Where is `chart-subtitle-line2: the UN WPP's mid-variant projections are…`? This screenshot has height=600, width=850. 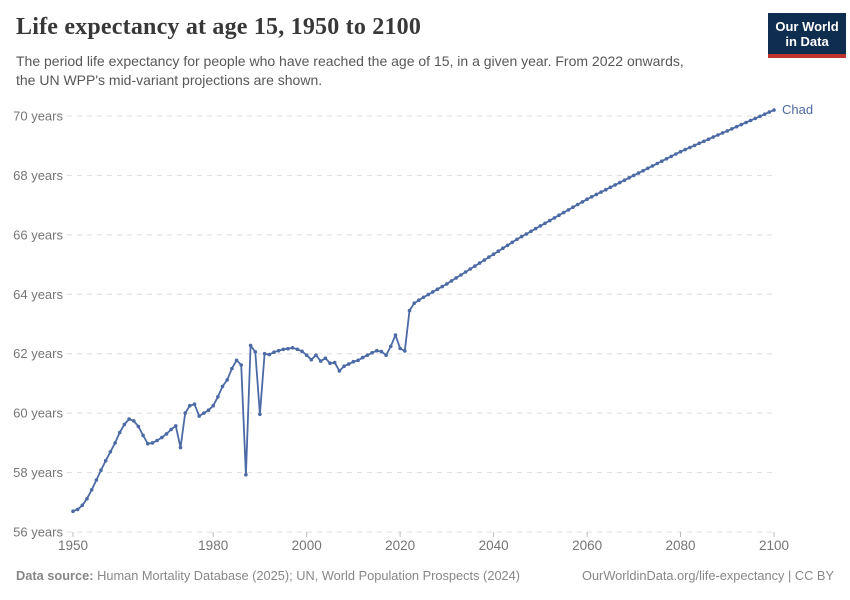 chart-subtitle-line2: the UN WPP's mid-variant projections are… is located at coordinates (169, 80).